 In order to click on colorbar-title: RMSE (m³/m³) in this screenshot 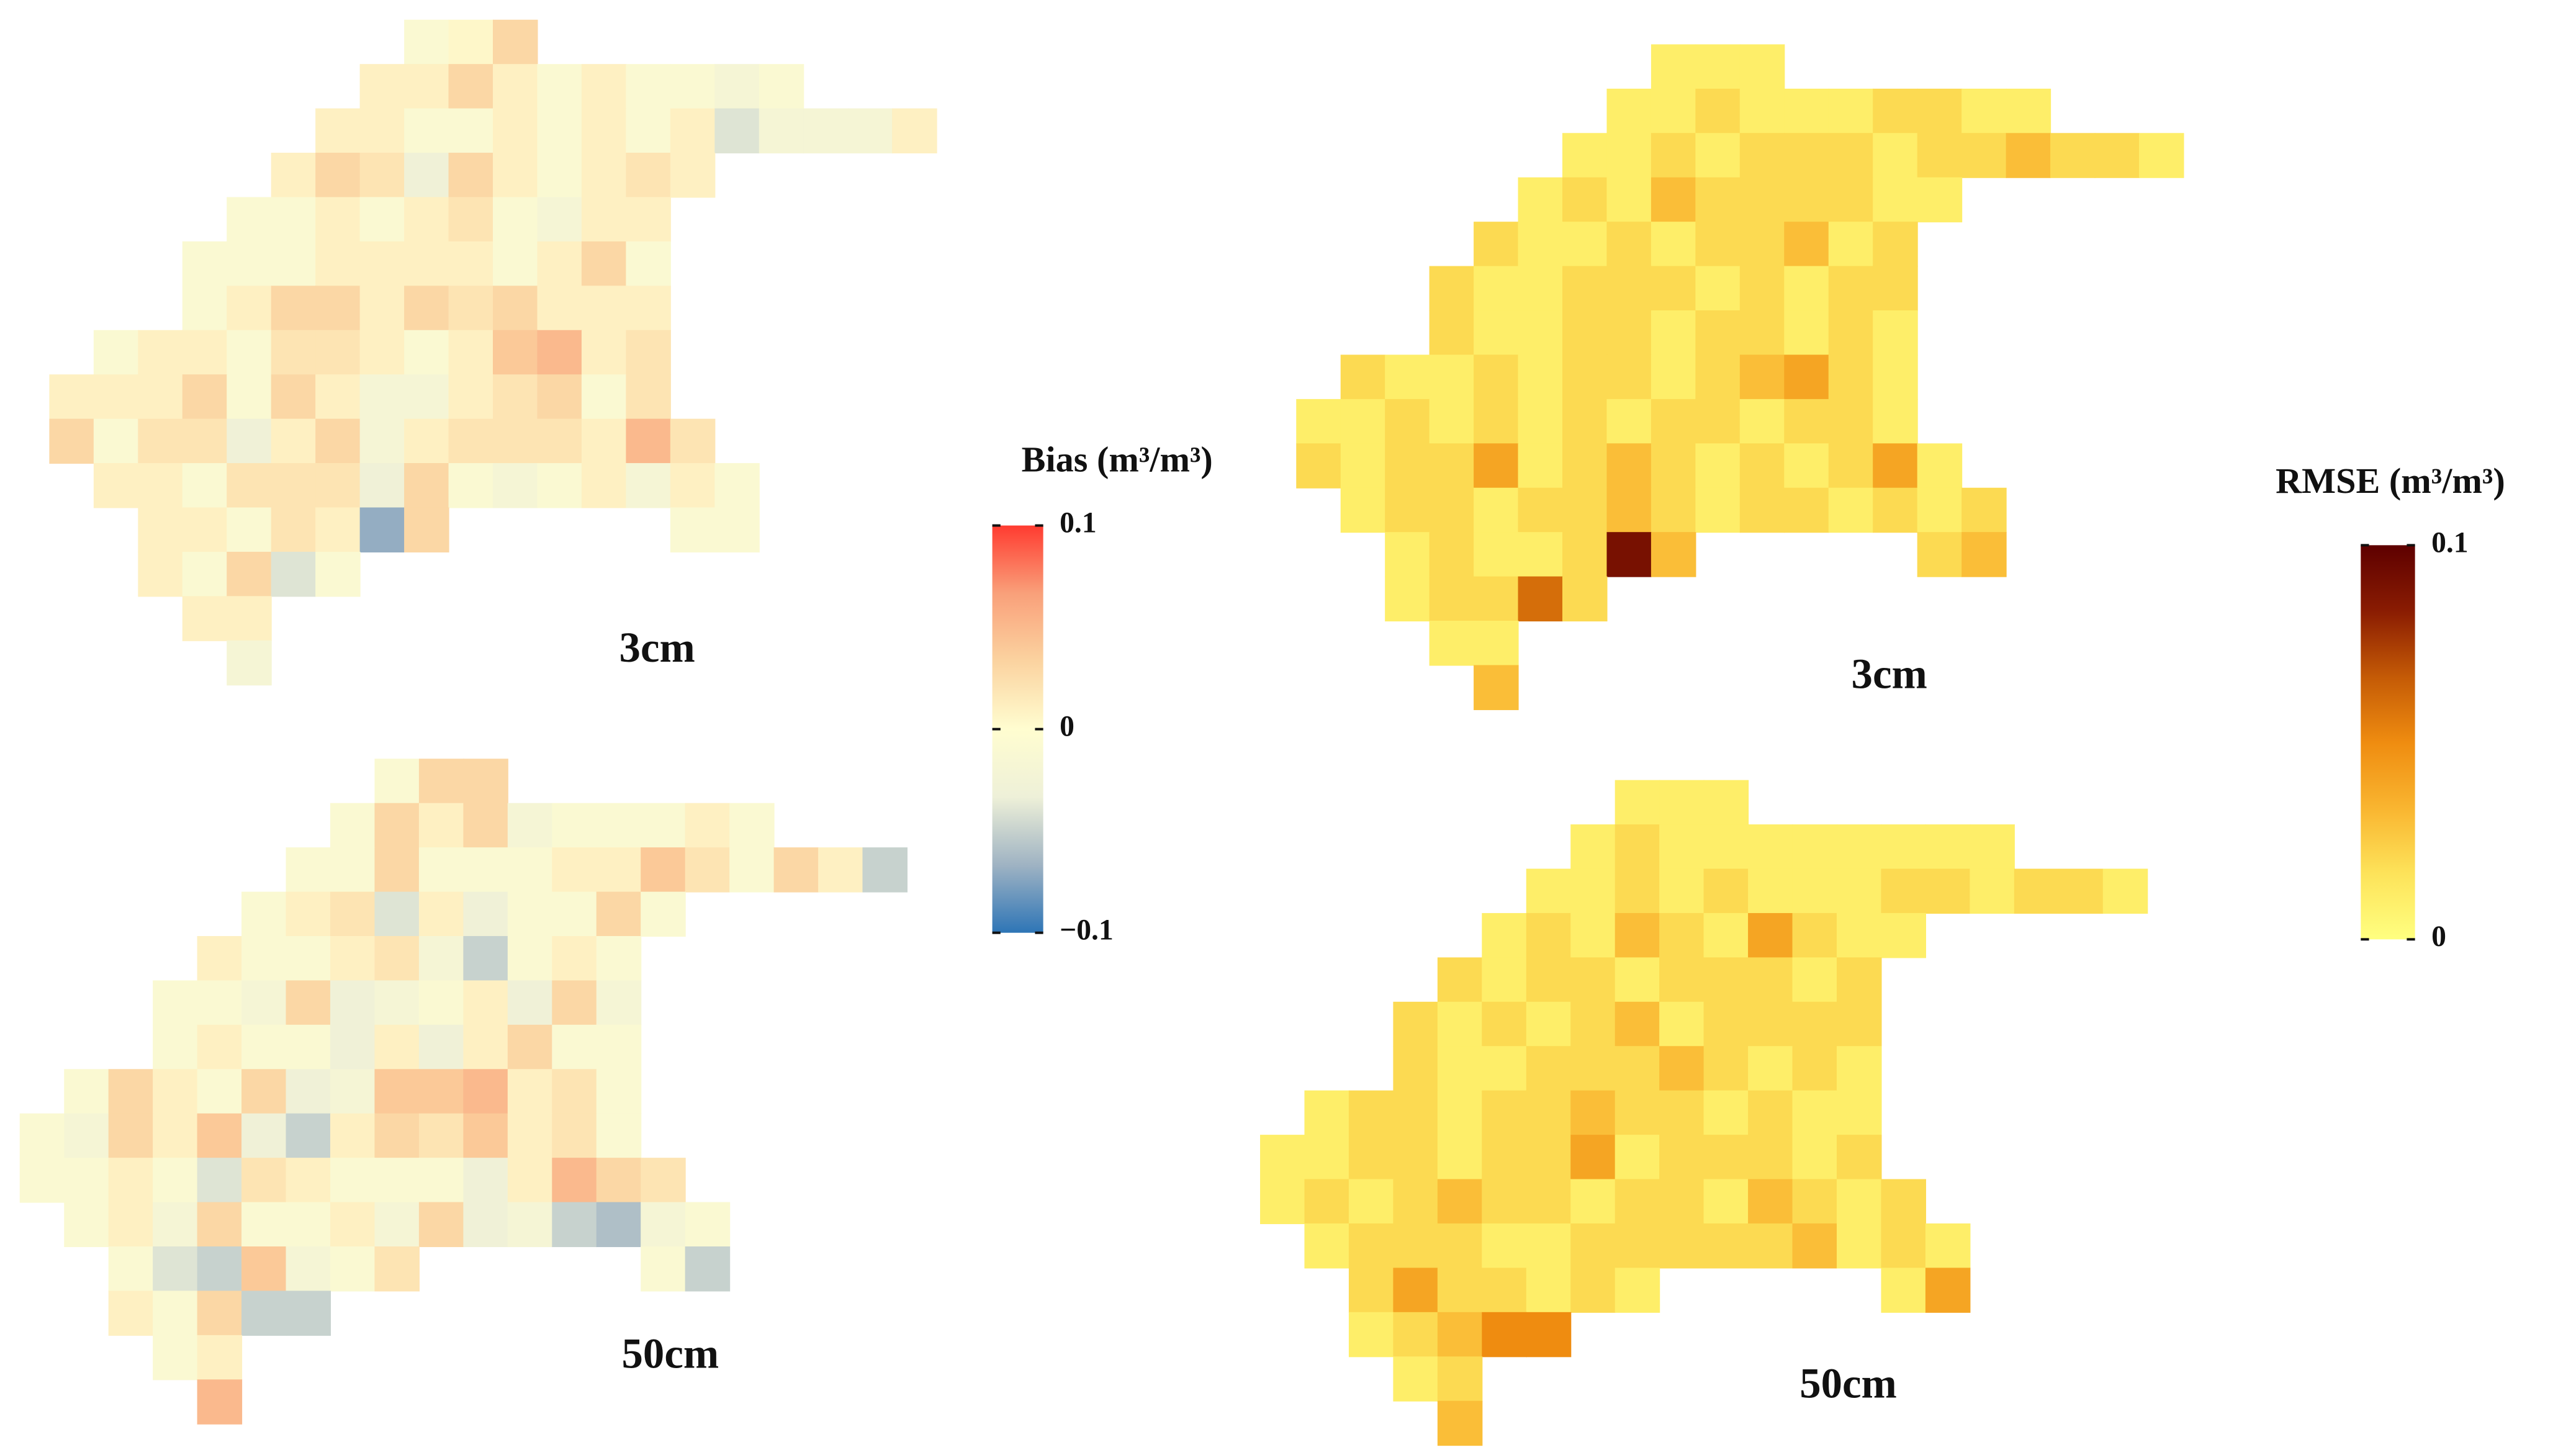, I will do `click(2390, 481)`.